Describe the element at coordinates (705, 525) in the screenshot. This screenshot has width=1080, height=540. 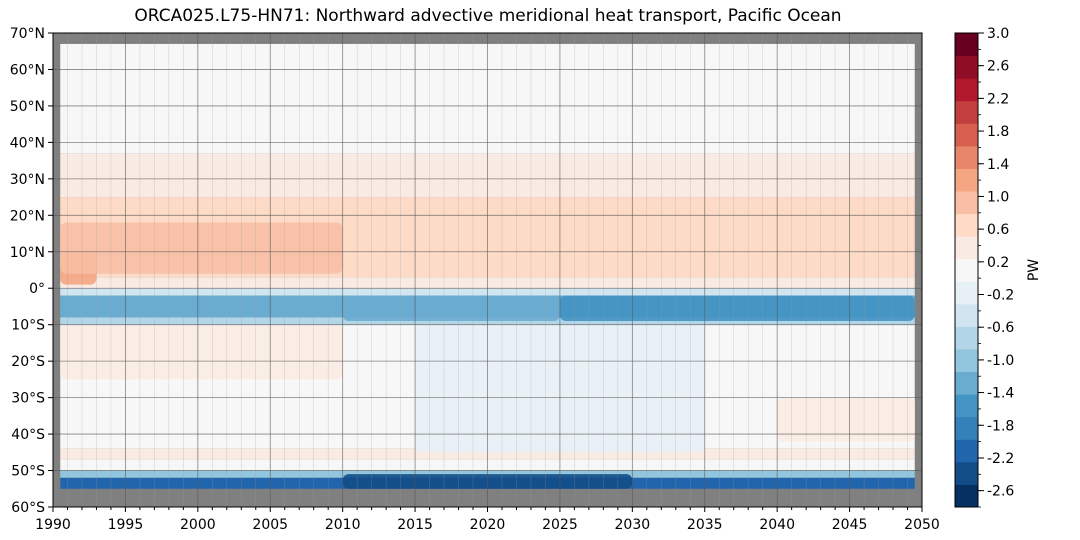
I see `x-tick-label: 2035` at that location.